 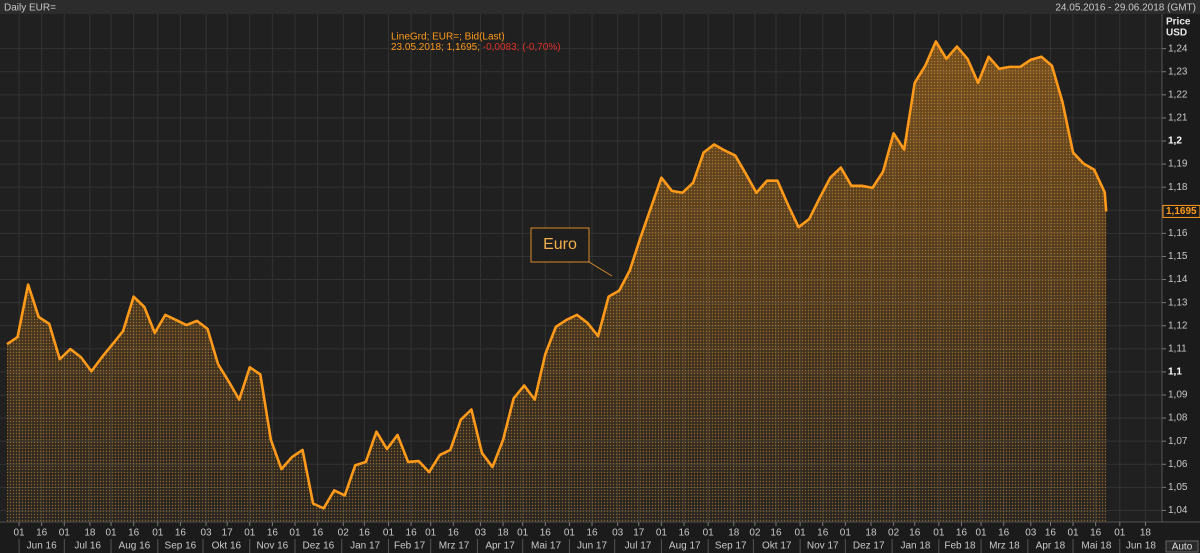 What do you see at coordinates (1175, 141) in the screenshot?
I see `y-tick-label: 1,2` at bounding box center [1175, 141].